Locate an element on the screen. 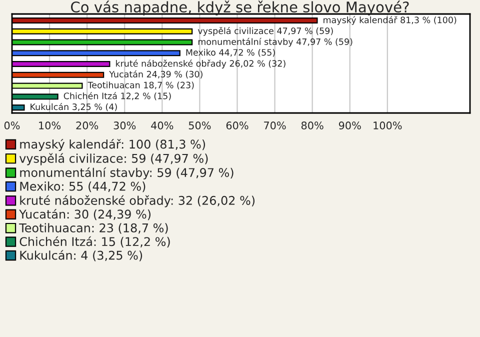 The width and height of the screenshot is (480, 337). legend-label: mayský kalendář: 100 (81,3 %) is located at coordinates (113, 145).